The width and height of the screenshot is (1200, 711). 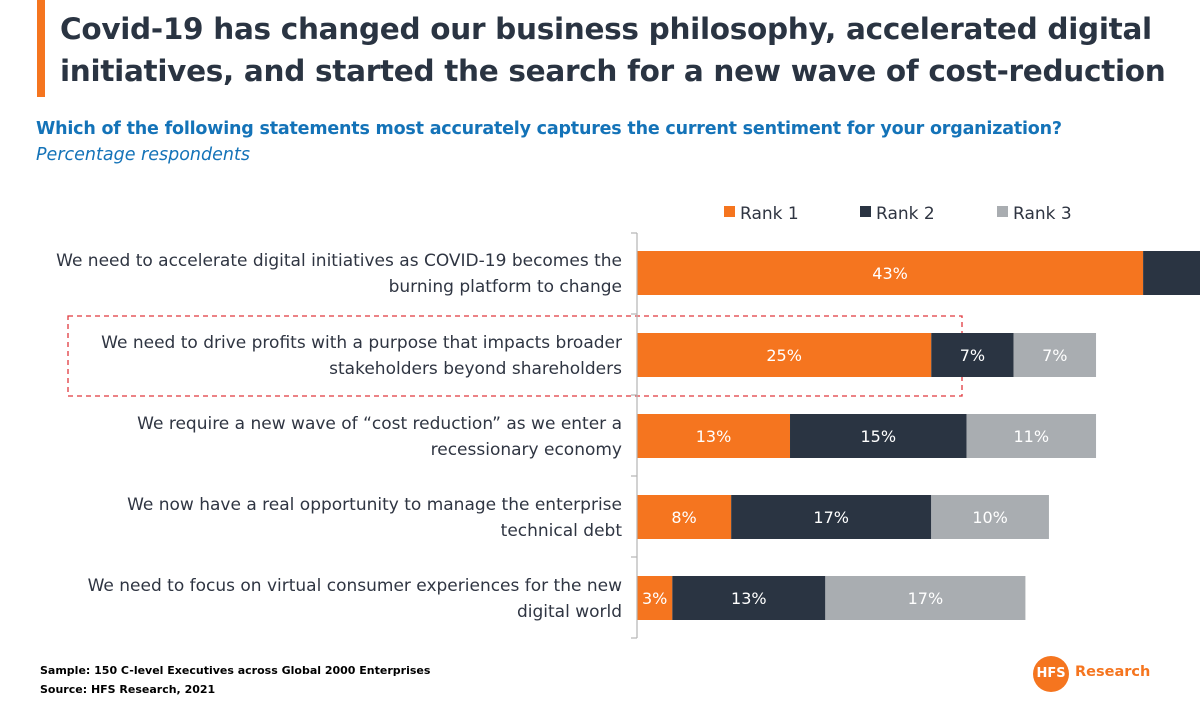 I want to click on data-label: 11%, so click(x=1032, y=436).